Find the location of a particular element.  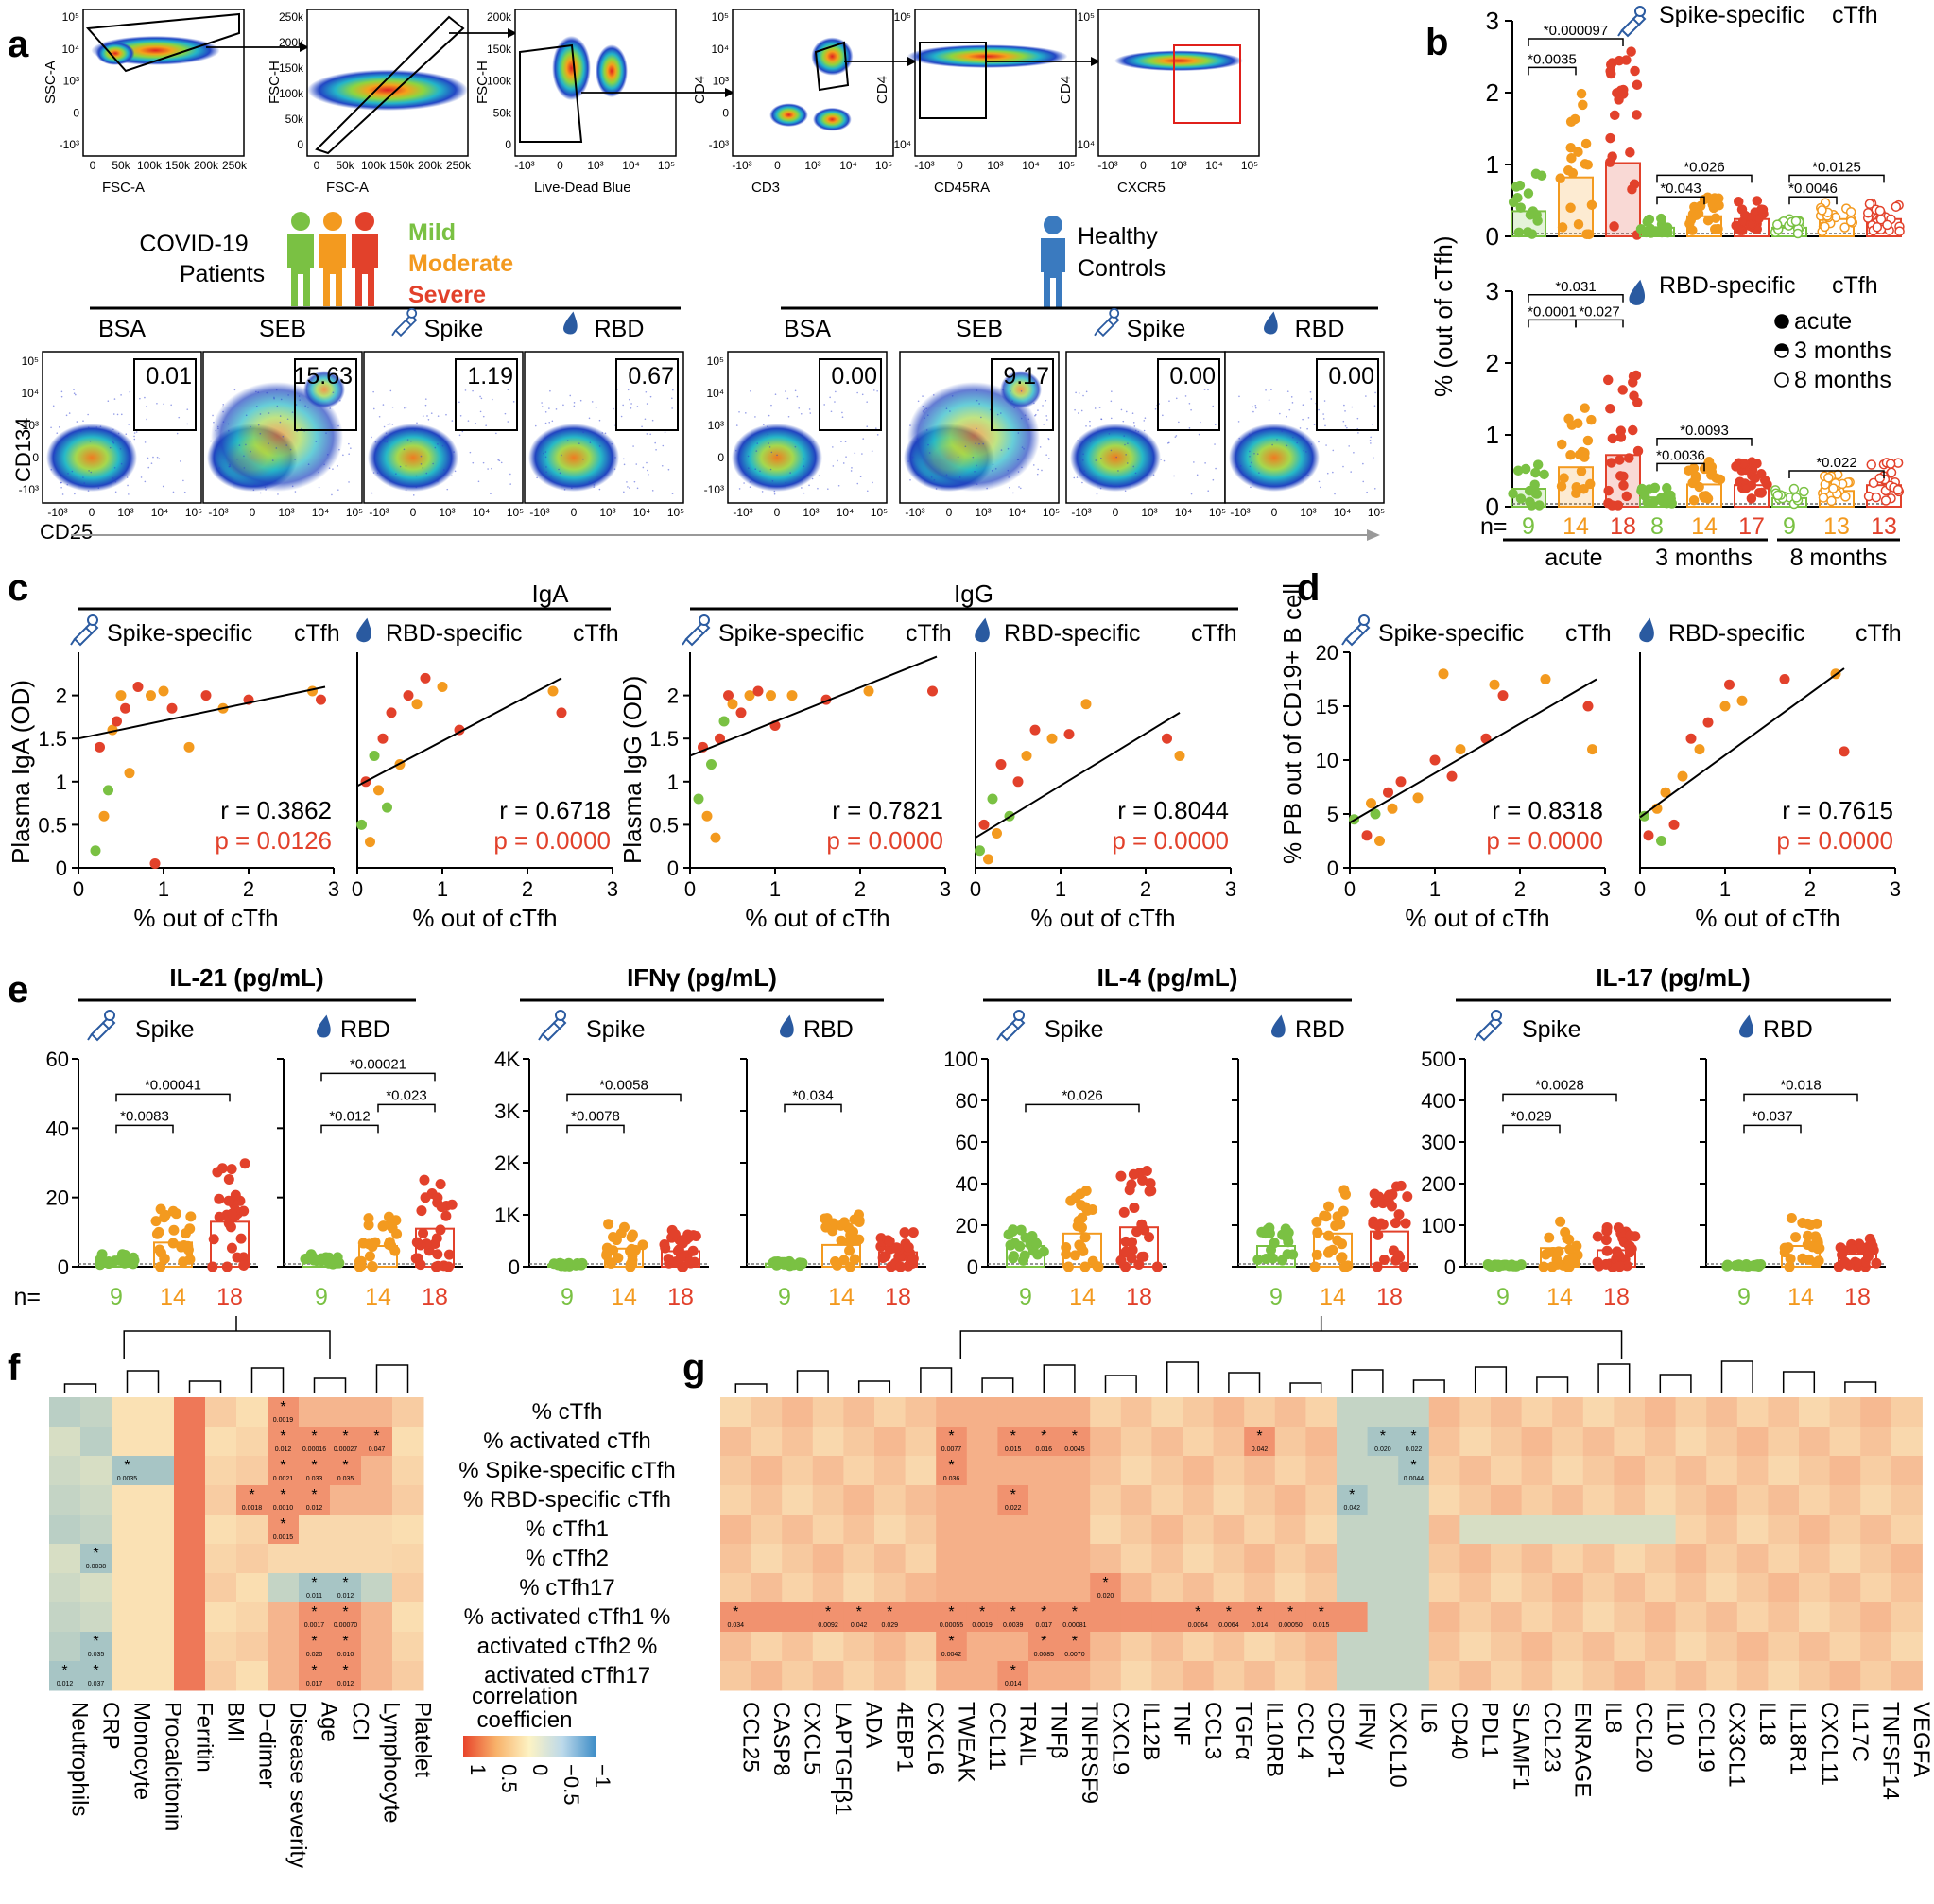

x-tick-label: 10⁵ is located at coordinates (1250, 165).